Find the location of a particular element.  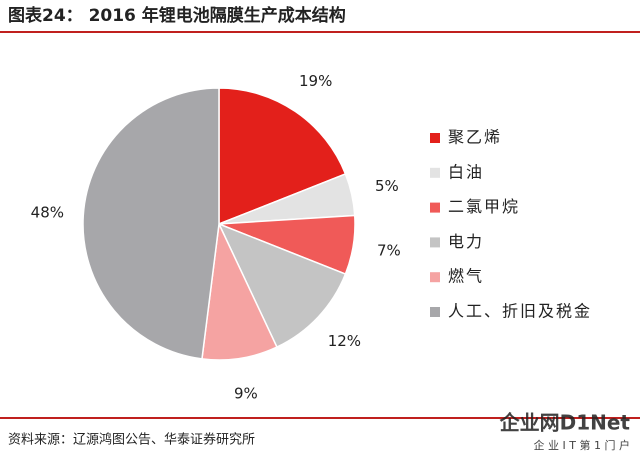

legend-label: 白油 is located at coordinates (466, 171).